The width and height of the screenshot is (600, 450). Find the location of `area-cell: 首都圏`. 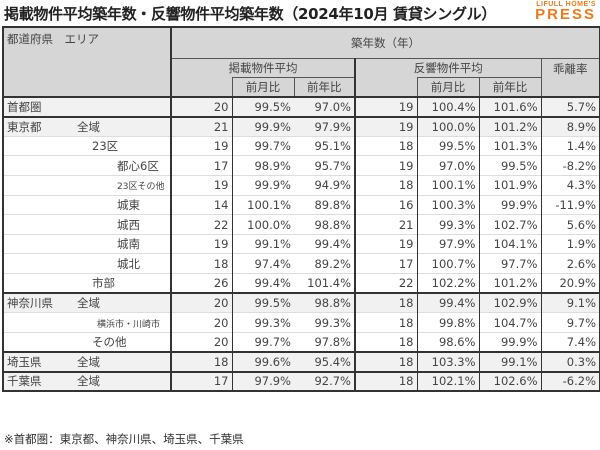

area-cell: 首都圏 is located at coordinates (87, 106).